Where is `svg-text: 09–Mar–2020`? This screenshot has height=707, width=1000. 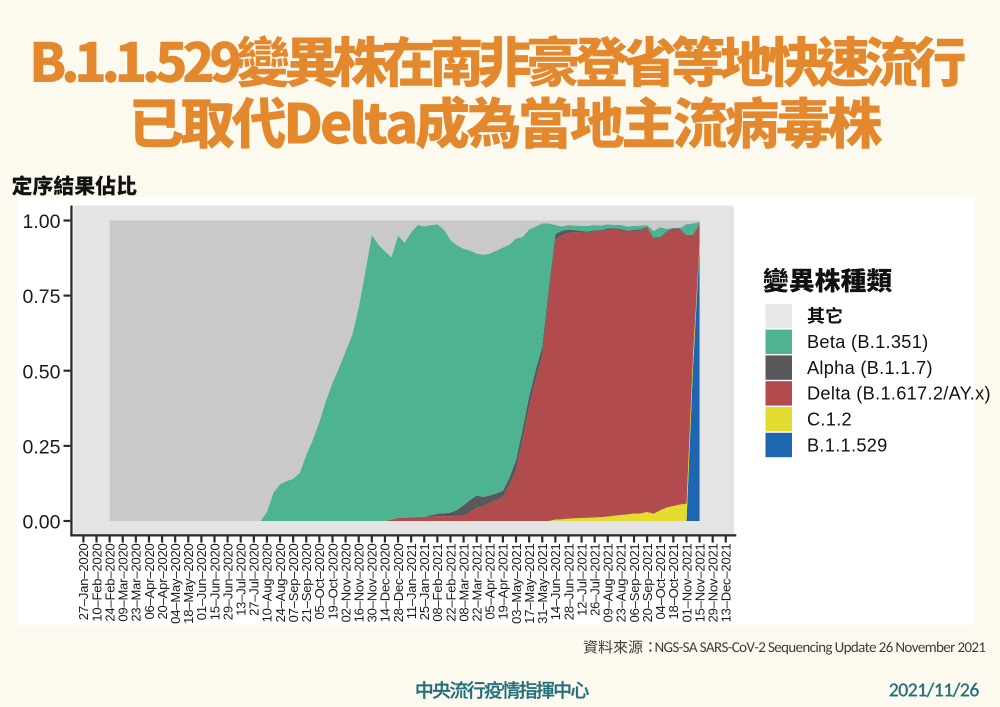
svg-text: 09–Mar–2020 is located at coordinates (123, 582).